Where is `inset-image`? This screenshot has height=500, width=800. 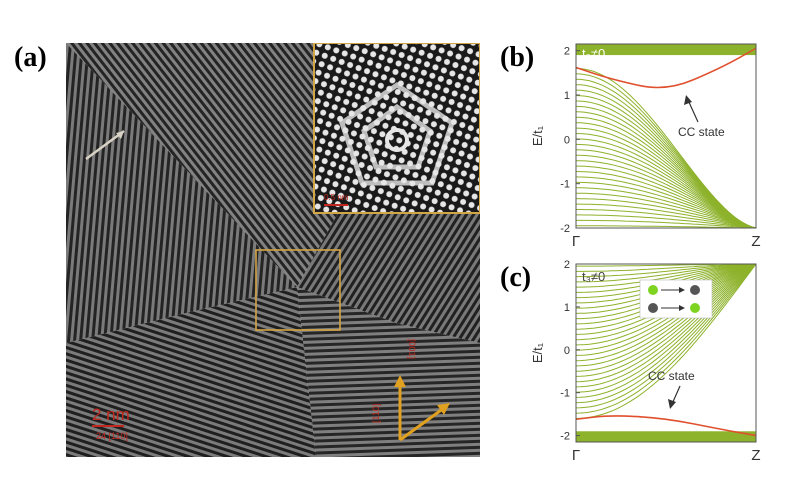
inset-image is located at coordinates (396, 128).